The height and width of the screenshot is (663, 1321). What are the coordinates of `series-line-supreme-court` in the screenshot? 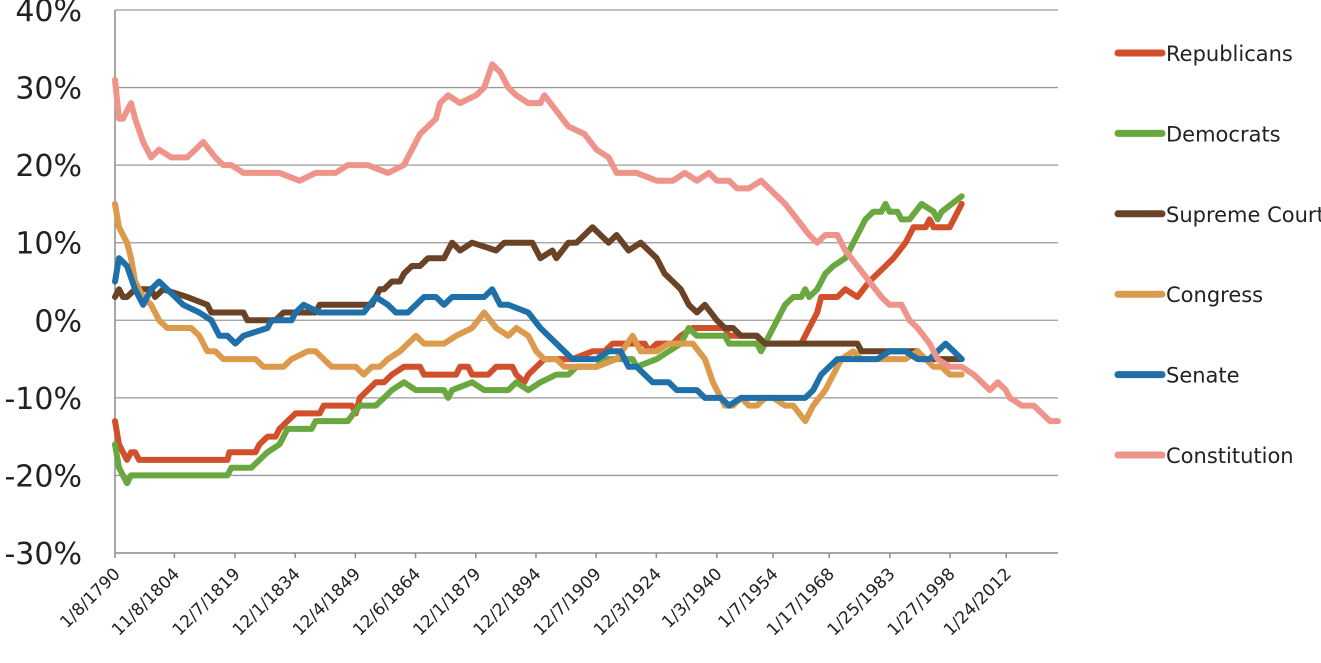 It's located at (538, 293).